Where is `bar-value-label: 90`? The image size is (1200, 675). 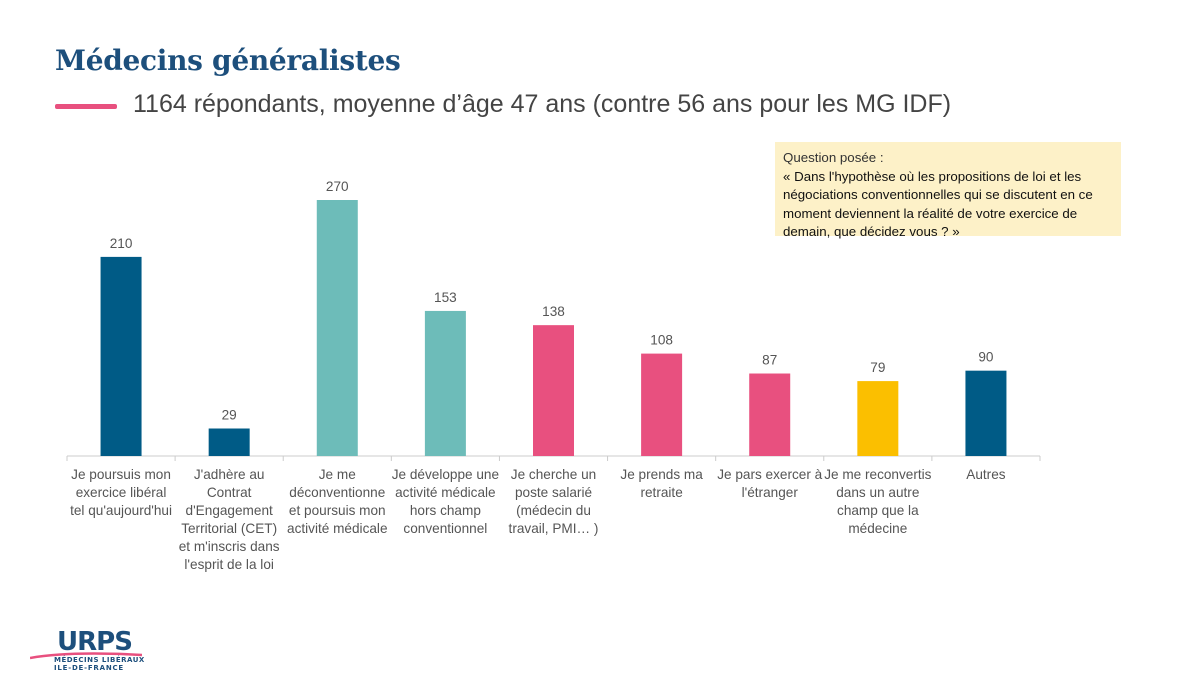 bar-value-label: 90 is located at coordinates (986, 357).